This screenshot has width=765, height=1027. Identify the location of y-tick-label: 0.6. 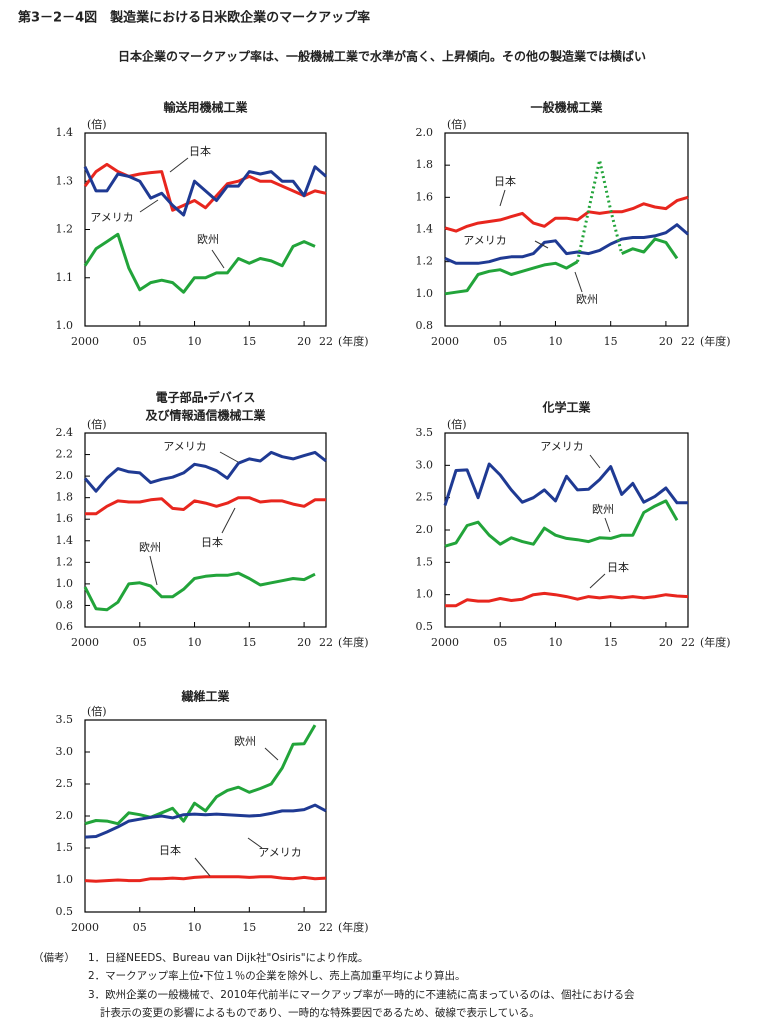
(65, 626).